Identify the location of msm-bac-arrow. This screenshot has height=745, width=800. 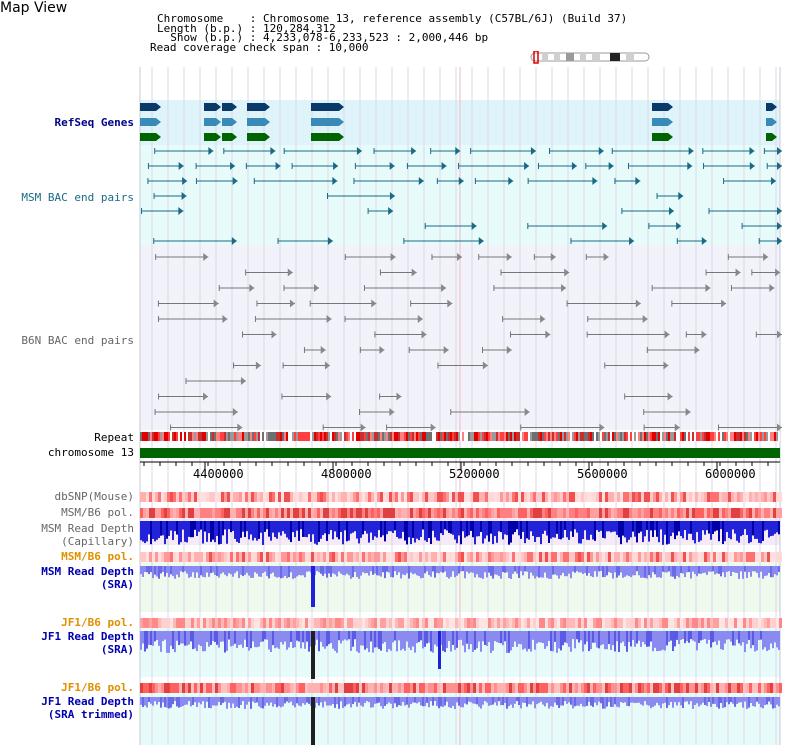
(233, 166).